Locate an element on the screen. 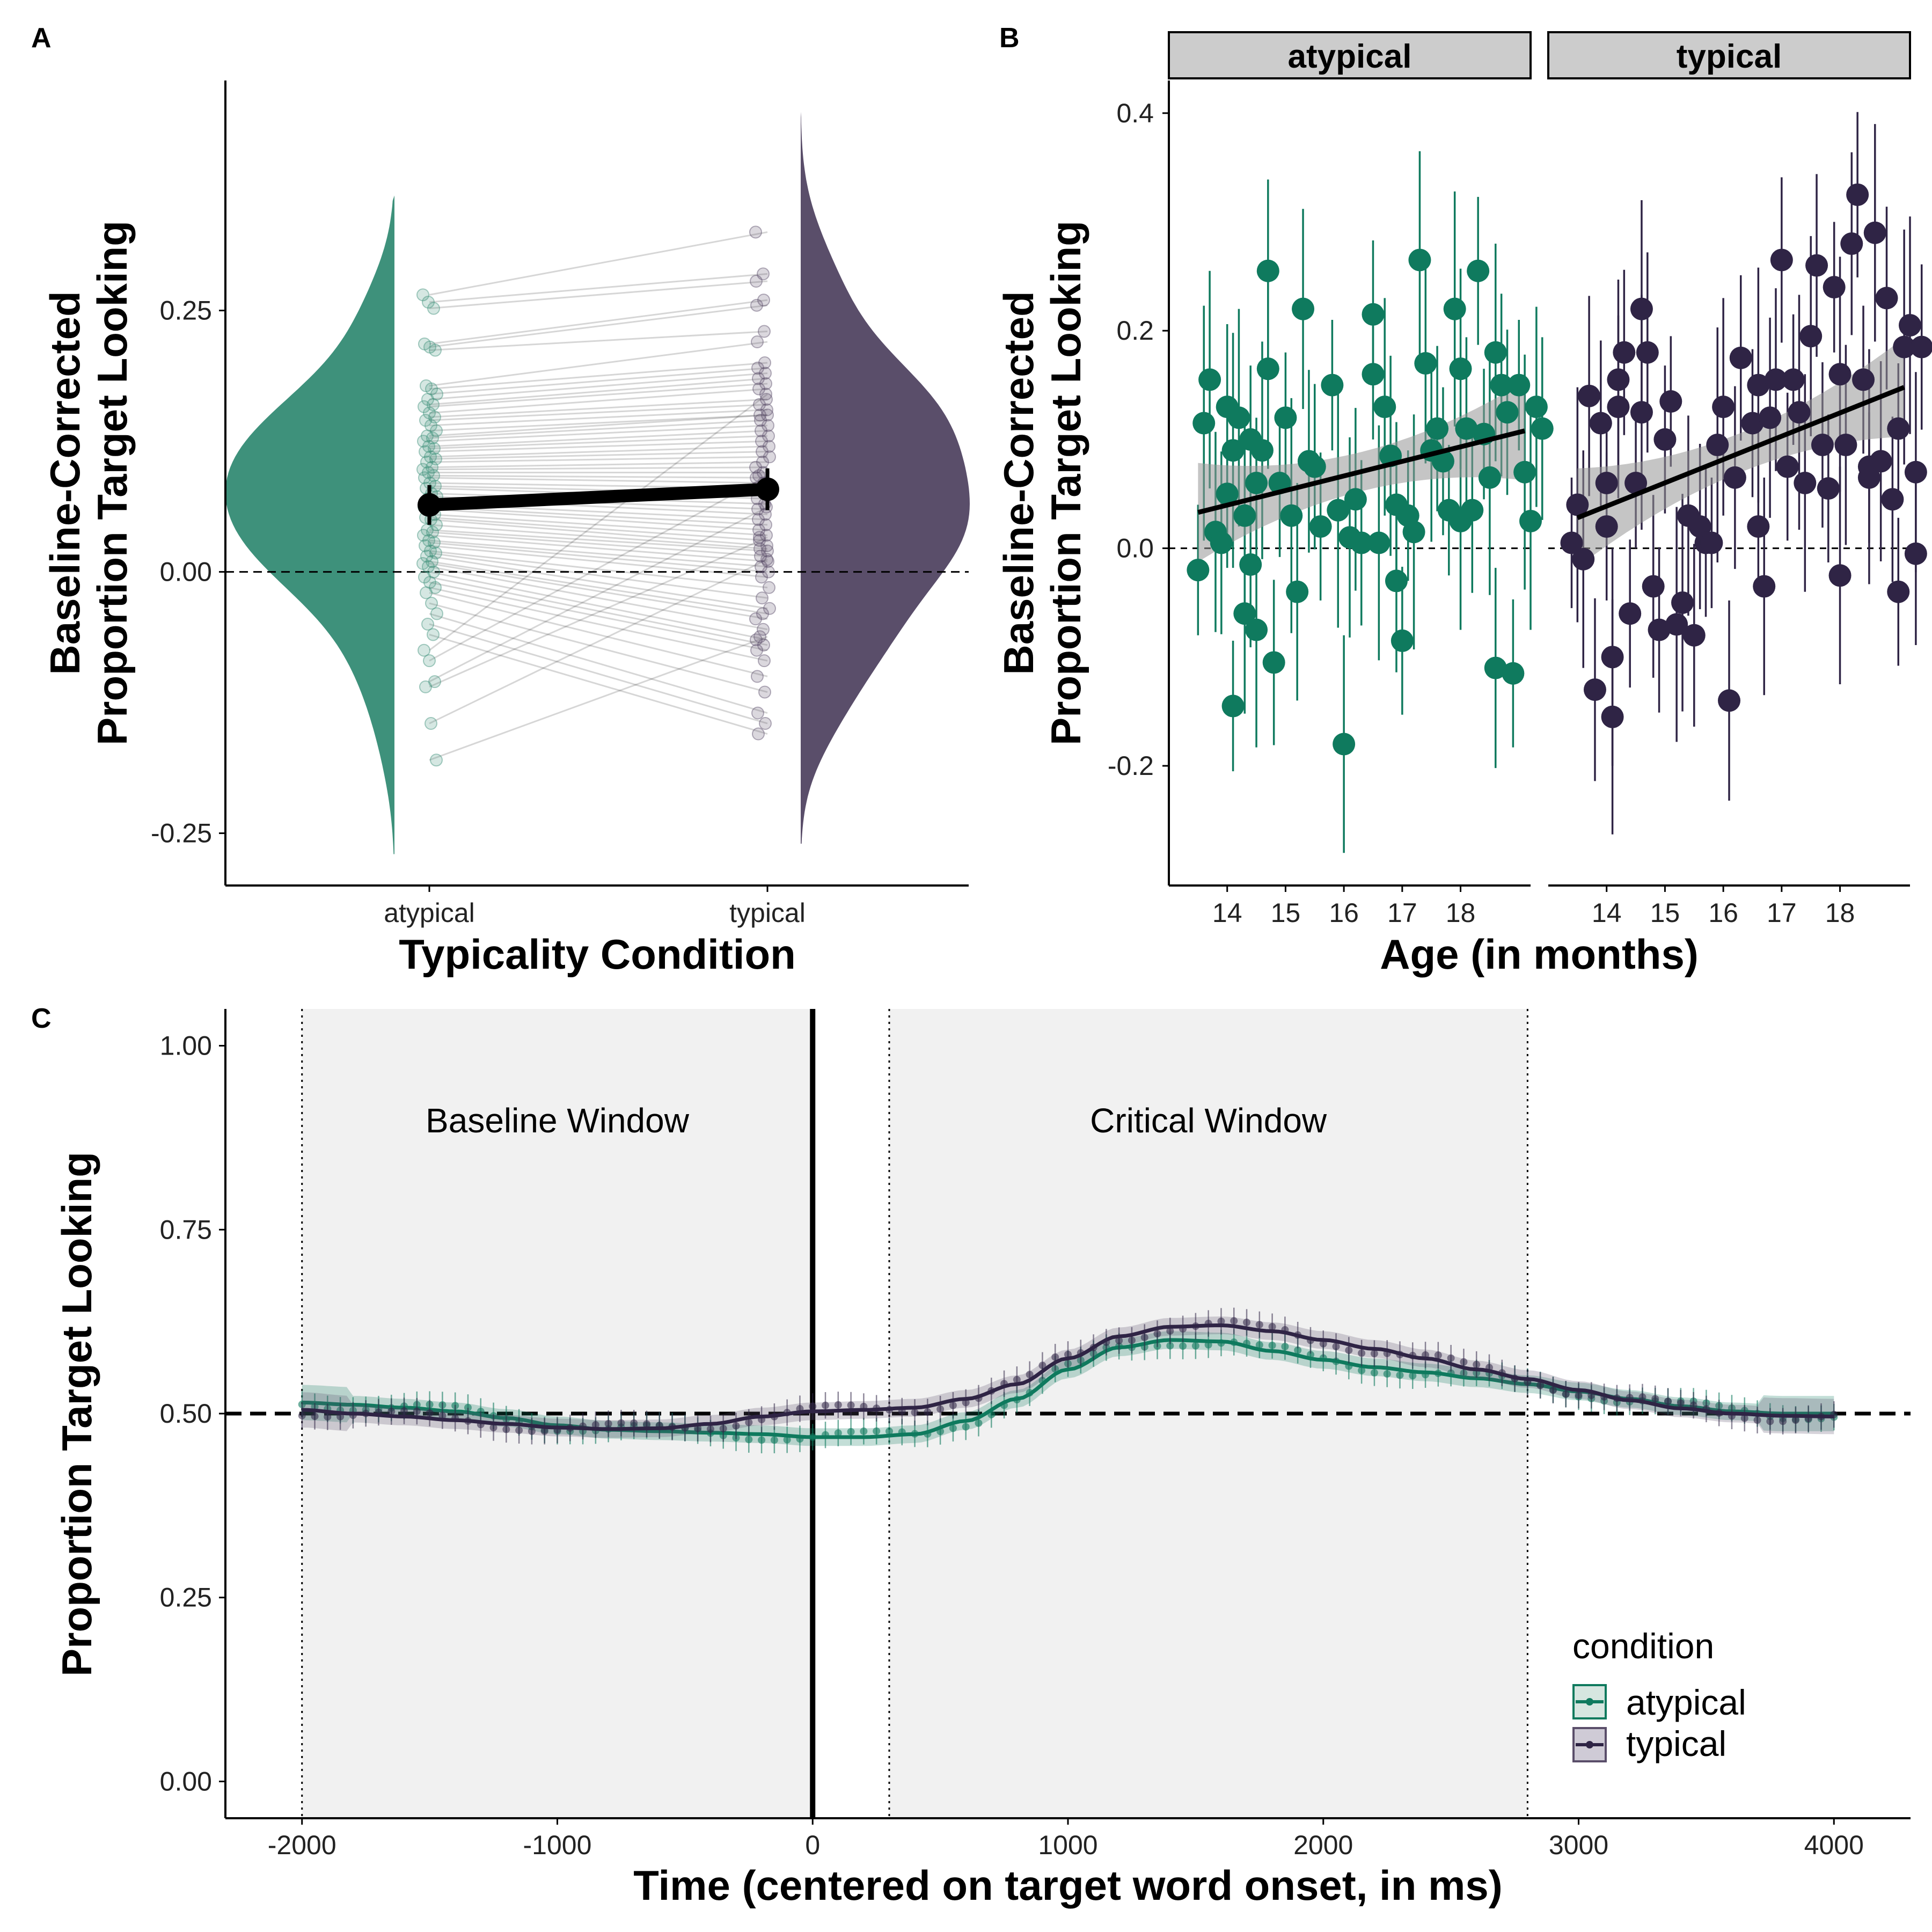  panel-a-x-axis-title: Typicality Condition is located at coordinates (597, 954).